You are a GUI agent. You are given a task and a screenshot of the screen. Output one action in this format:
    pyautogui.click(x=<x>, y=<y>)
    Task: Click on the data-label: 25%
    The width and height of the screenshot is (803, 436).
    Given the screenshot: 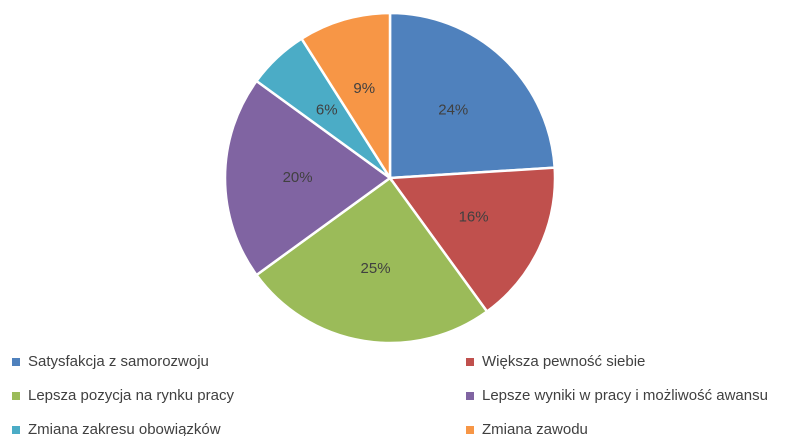 What is the action you would take?
    pyautogui.click(x=376, y=268)
    